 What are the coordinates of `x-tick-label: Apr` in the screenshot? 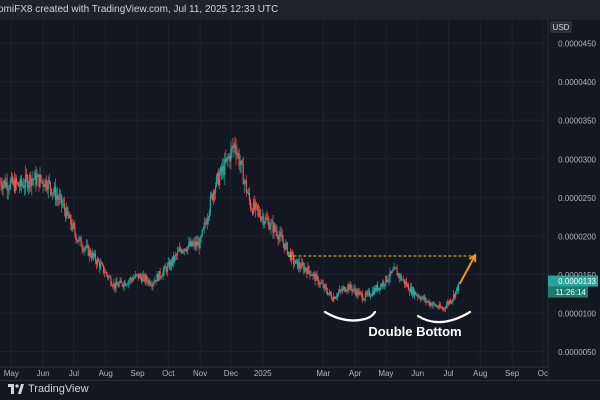 It's located at (355, 373).